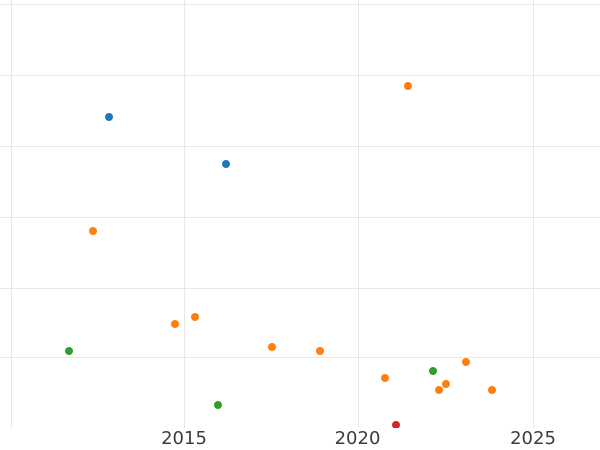 Image resolution: width=600 pixels, height=450 pixels. What do you see at coordinates (357, 438) in the screenshot?
I see `x-tick-label: 2020` at bounding box center [357, 438].